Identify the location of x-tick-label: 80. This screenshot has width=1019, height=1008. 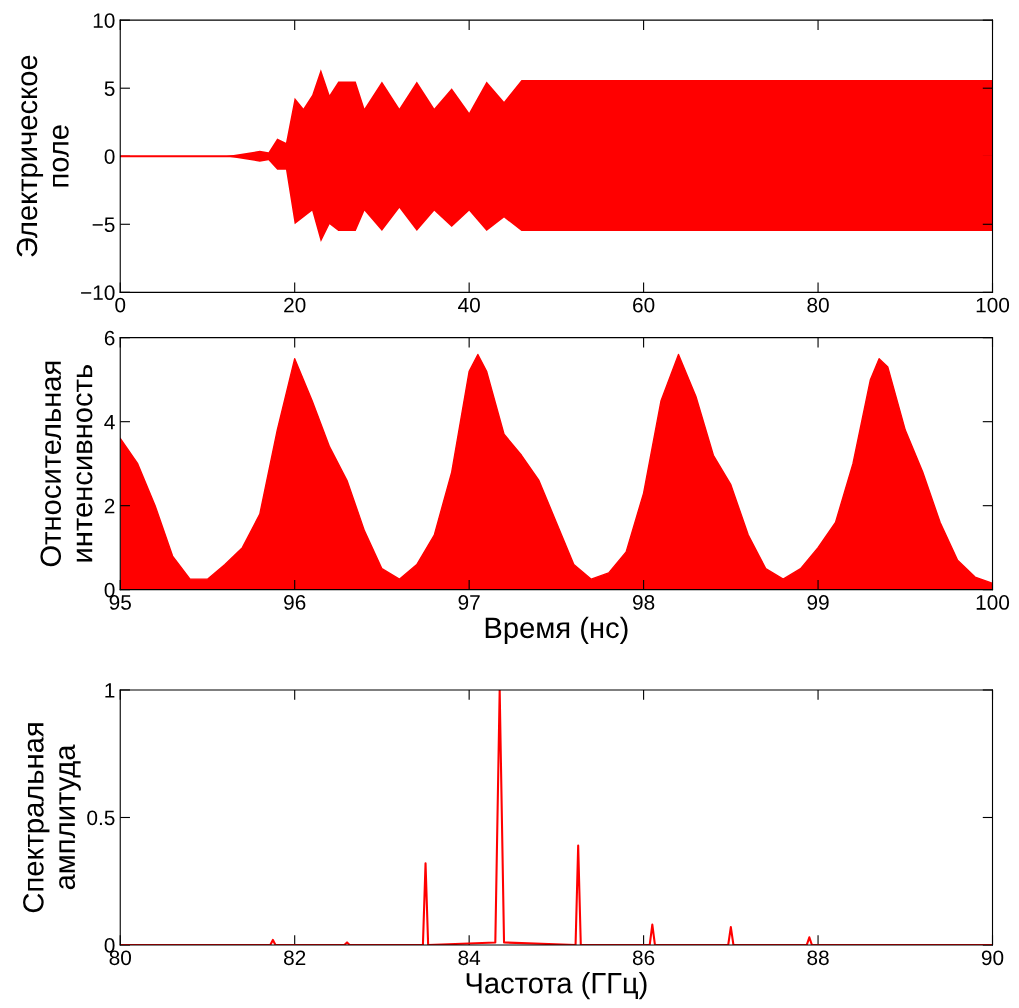
(818, 305).